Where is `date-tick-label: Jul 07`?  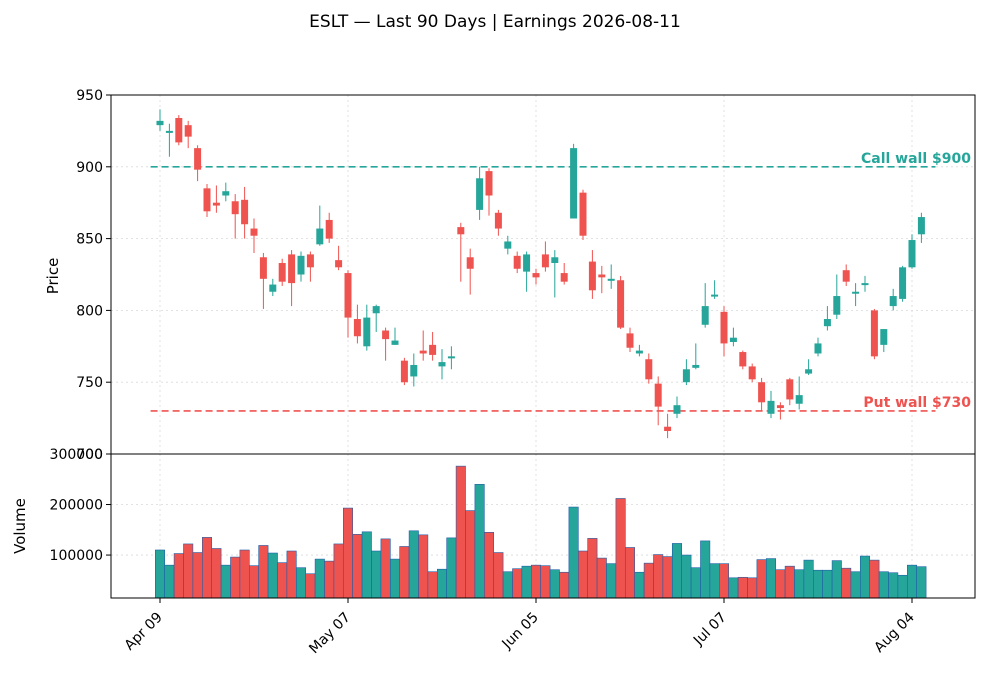
date-tick-label: Jul 07 is located at coordinates (710, 630).